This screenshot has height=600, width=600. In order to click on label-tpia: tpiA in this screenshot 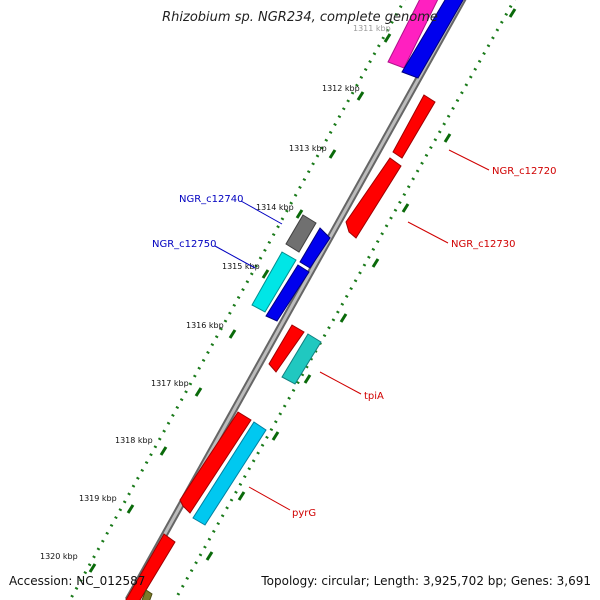, I will do `click(374, 396)`.